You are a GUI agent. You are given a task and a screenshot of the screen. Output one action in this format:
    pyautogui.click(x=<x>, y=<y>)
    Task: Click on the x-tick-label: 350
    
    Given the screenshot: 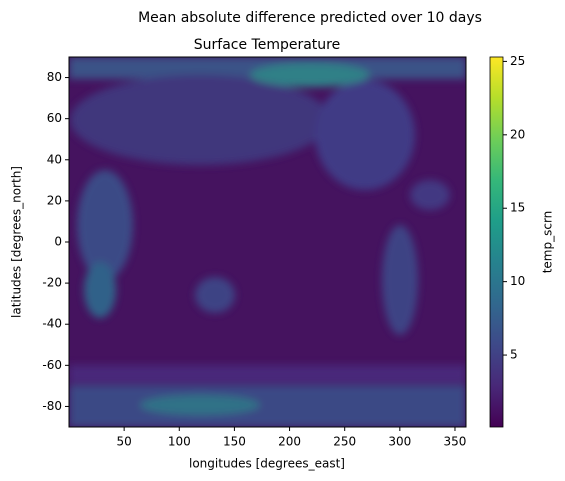 What is the action you would take?
    pyautogui.click(x=455, y=442)
    